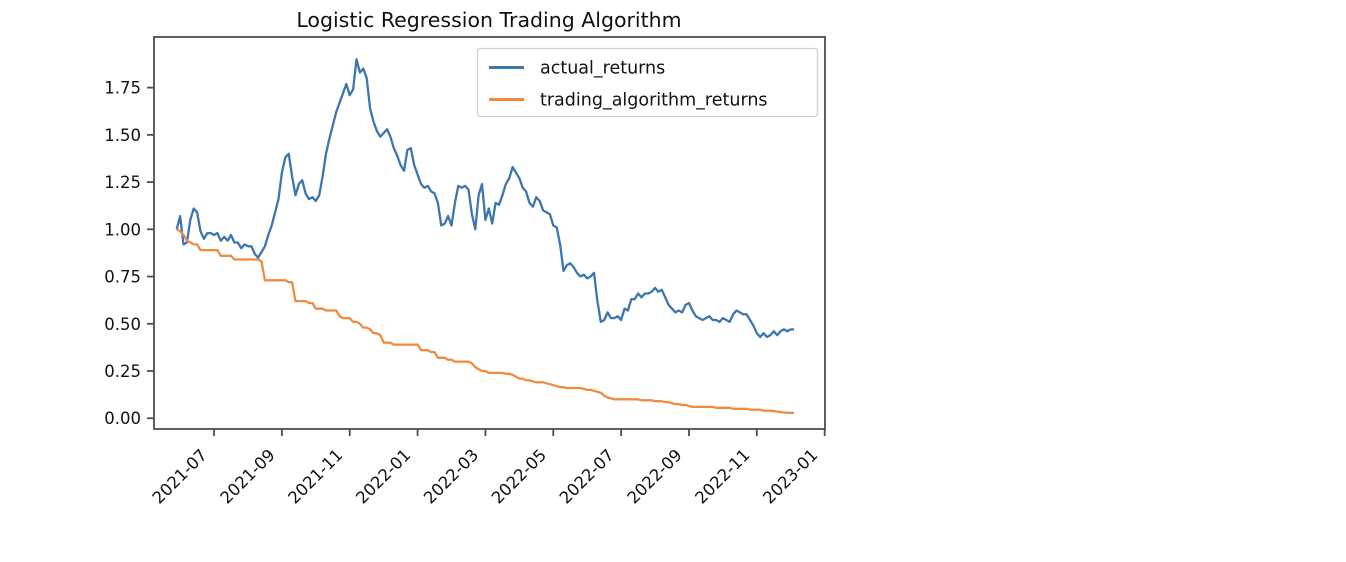 The image size is (1346, 562). Describe the element at coordinates (122, 277) in the screenshot. I see `y-tick-label: 0.75` at that location.